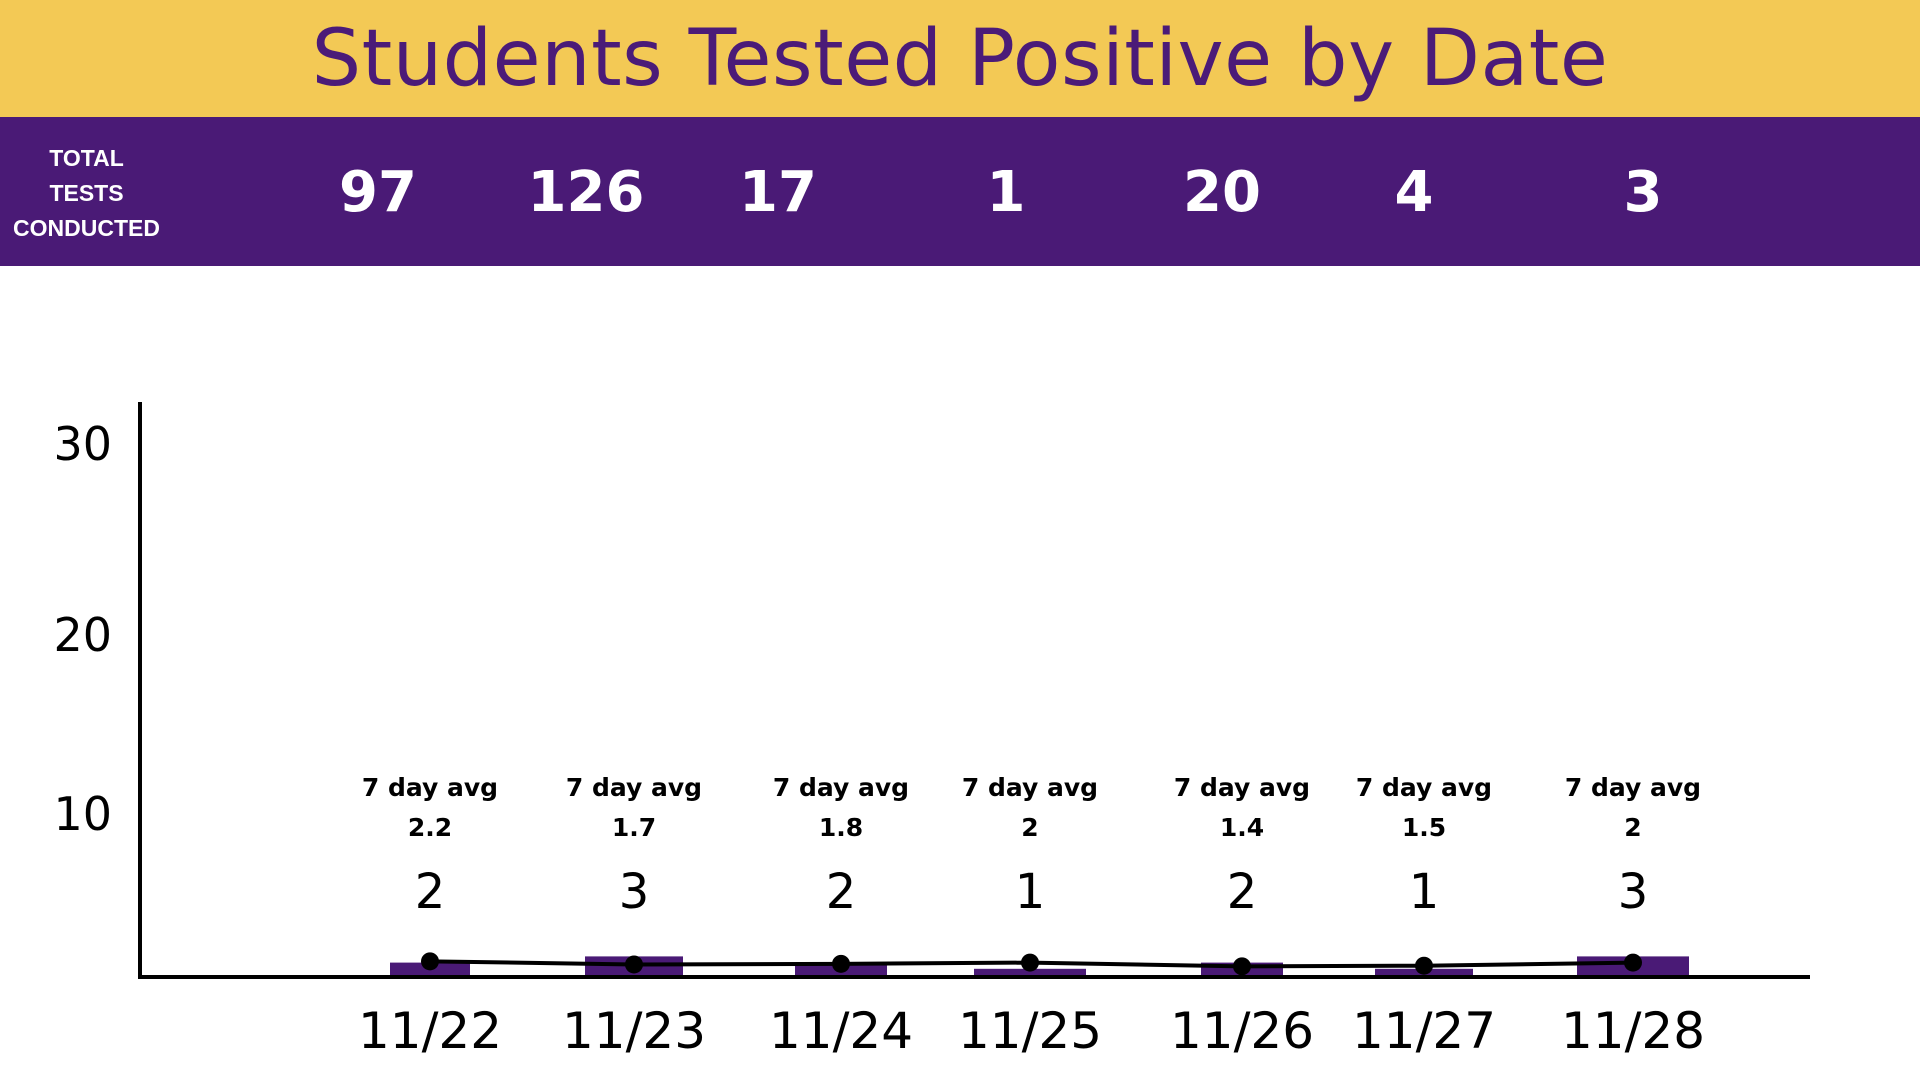 The height and width of the screenshot is (1080, 1920). What do you see at coordinates (86, 228) in the screenshot?
I see `total-tests-label-line: CONDUCTED` at bounding box center [86, 228].